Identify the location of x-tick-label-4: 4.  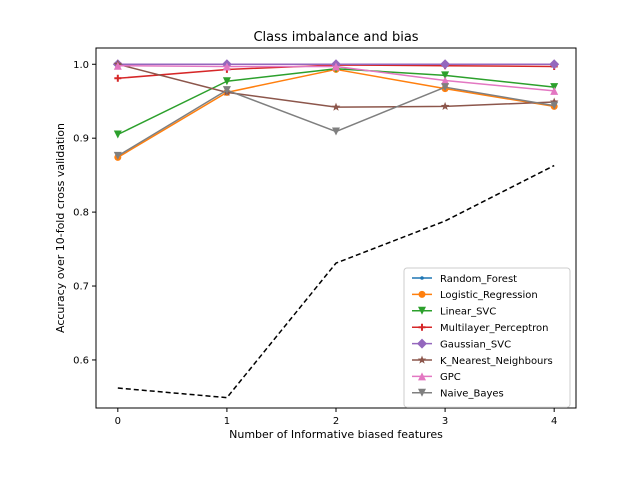
(554, 421).